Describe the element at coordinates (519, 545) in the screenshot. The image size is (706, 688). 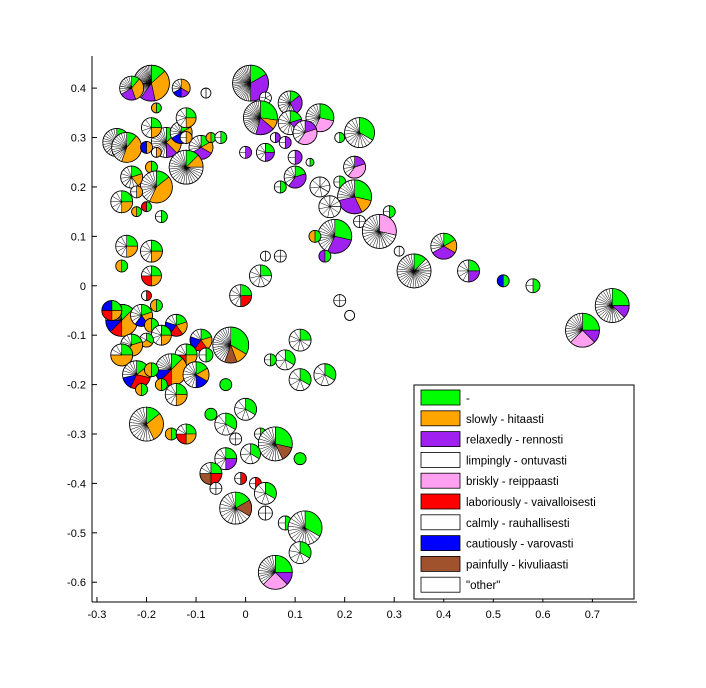
I see `legend-label: cautiously - varovasti` at that location.